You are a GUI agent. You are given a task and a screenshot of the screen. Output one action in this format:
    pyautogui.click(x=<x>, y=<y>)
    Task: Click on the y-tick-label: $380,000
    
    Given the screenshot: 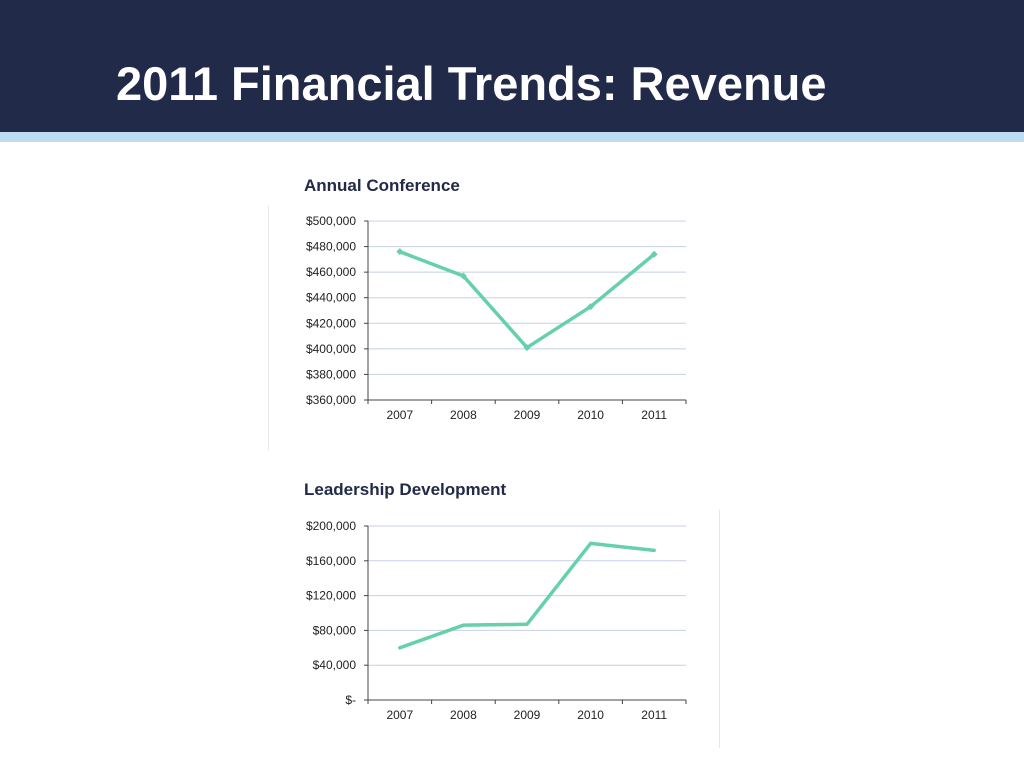 What is the action you would take?
    pyautogui.click(x=331, y=374)
    